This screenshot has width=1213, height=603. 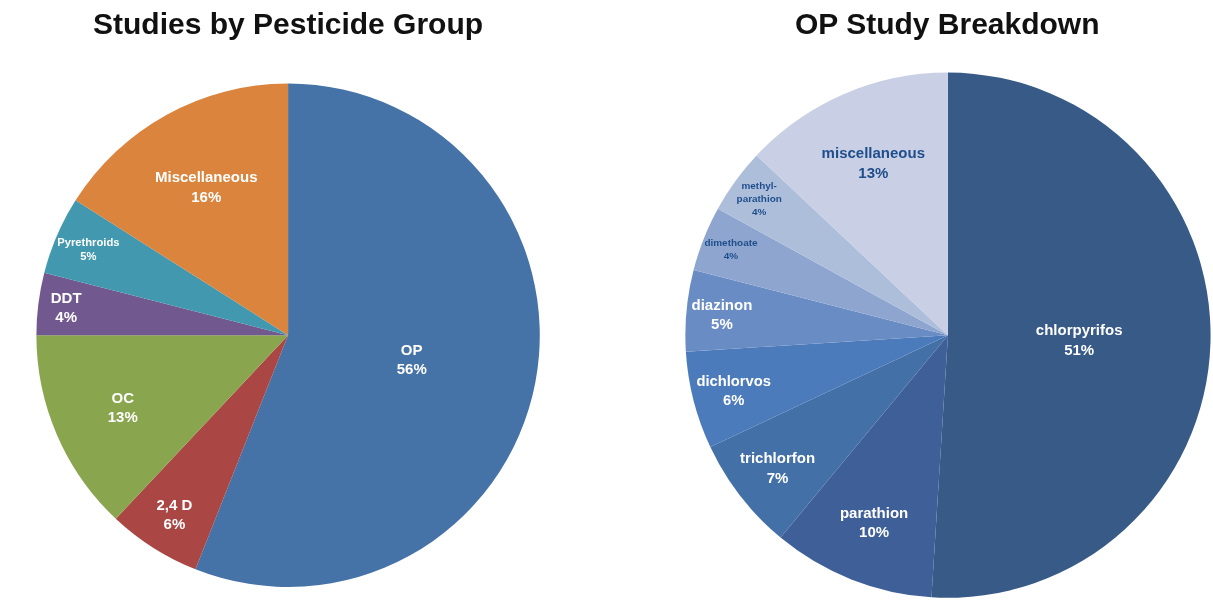 I want to click on slice-label: DDT, so click(x=66, y=297).